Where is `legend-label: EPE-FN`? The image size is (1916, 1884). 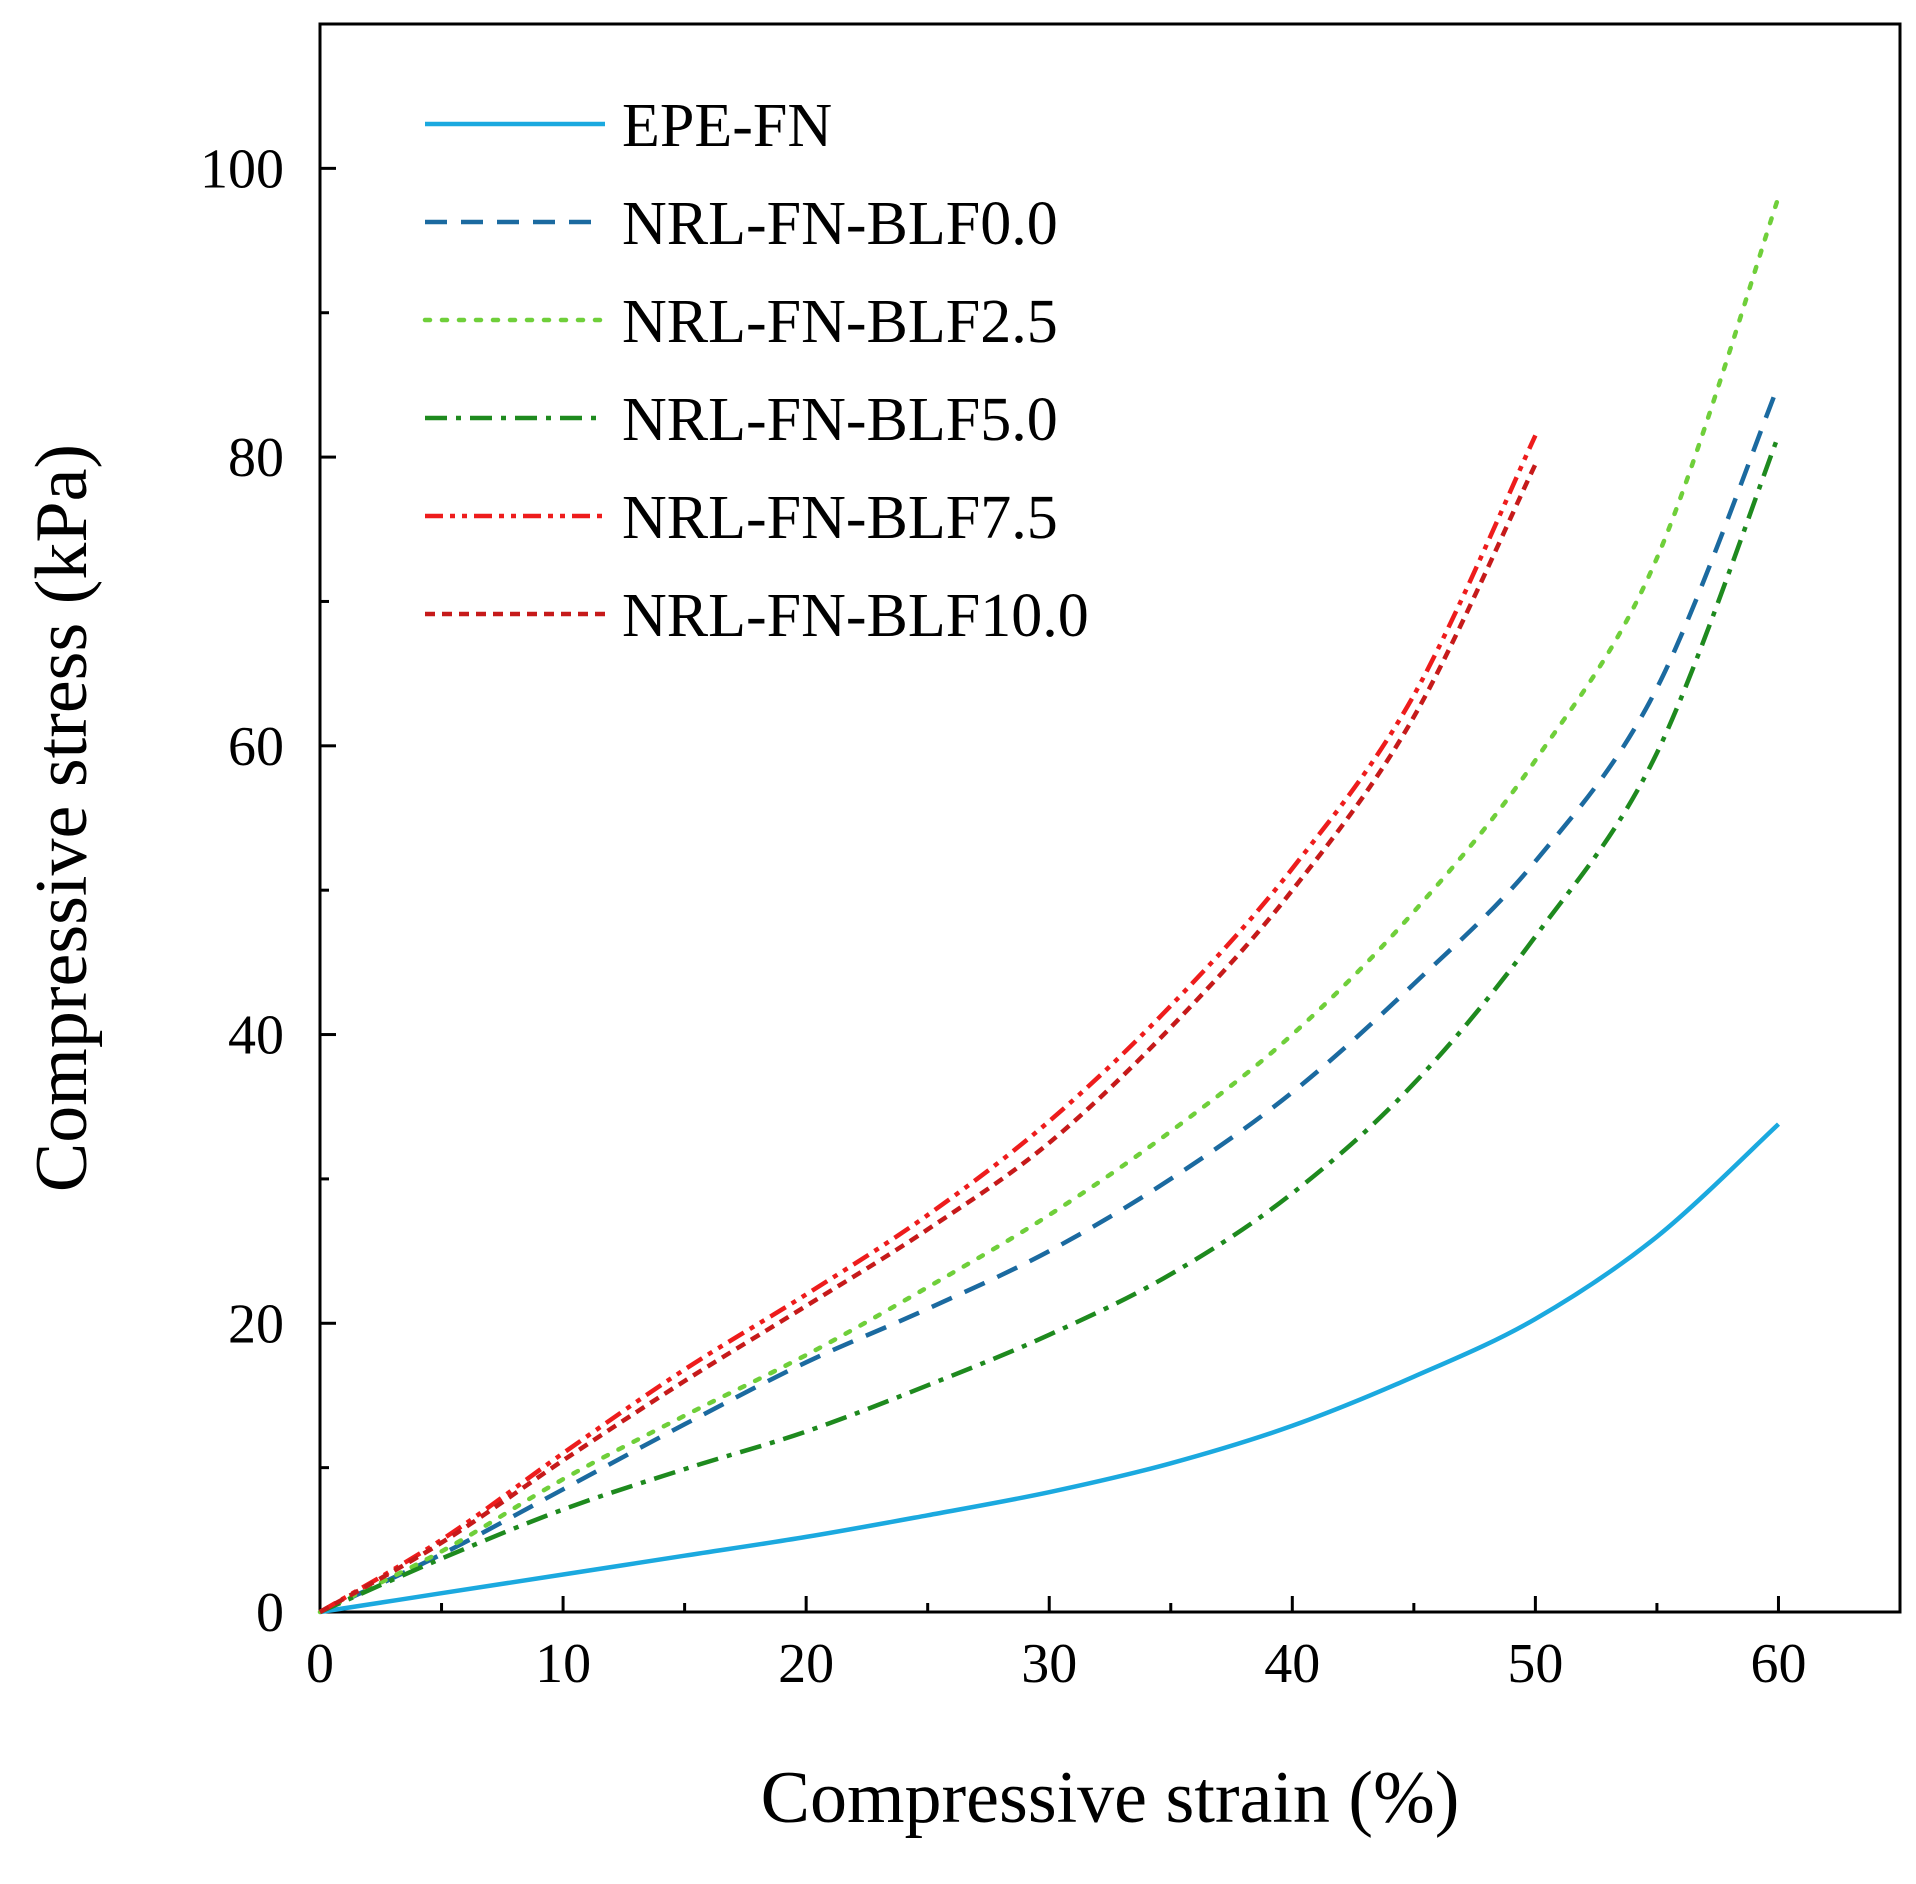
legend-label: EPE-FN is located at coordinates (727, 126).